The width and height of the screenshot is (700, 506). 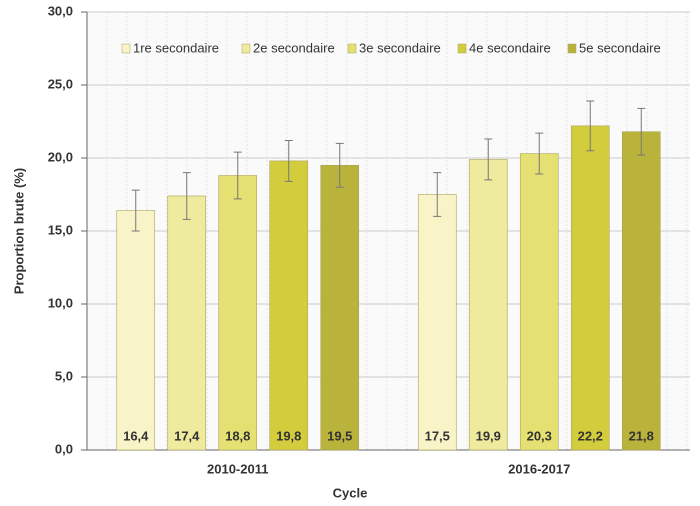 I want to click on value-label: 19,9, so click(x=488, y=435).